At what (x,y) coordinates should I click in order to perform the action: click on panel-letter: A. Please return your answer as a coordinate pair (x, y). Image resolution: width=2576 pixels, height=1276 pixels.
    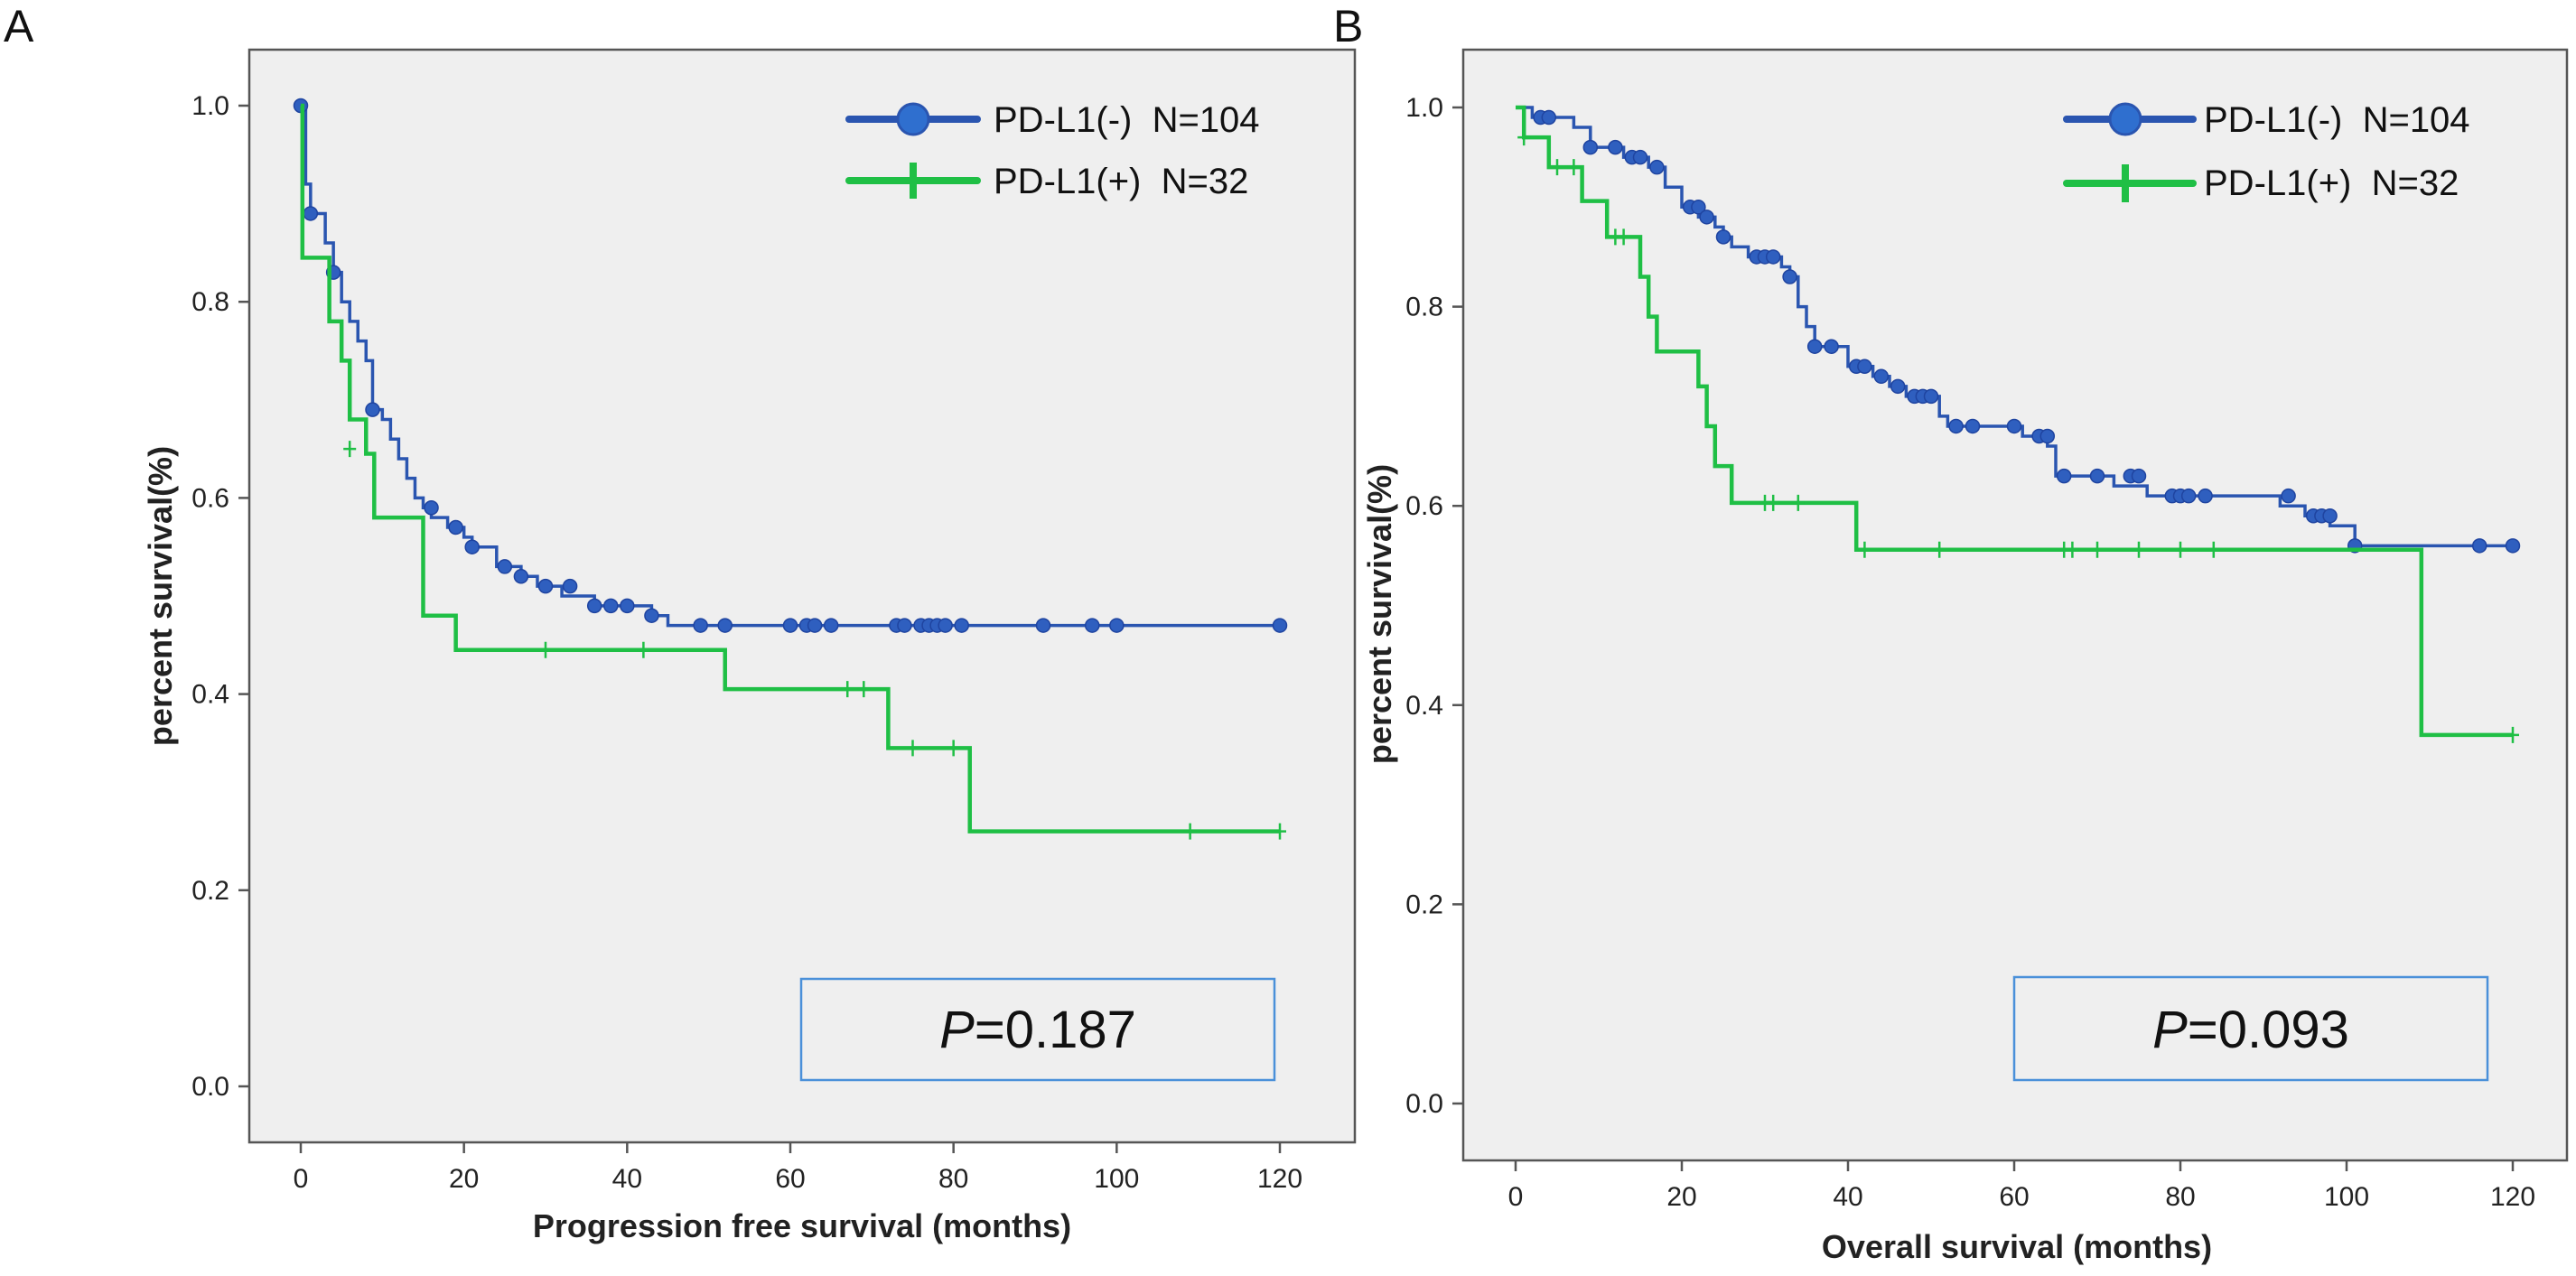
    Looking at the image, I should click on (19, 26).